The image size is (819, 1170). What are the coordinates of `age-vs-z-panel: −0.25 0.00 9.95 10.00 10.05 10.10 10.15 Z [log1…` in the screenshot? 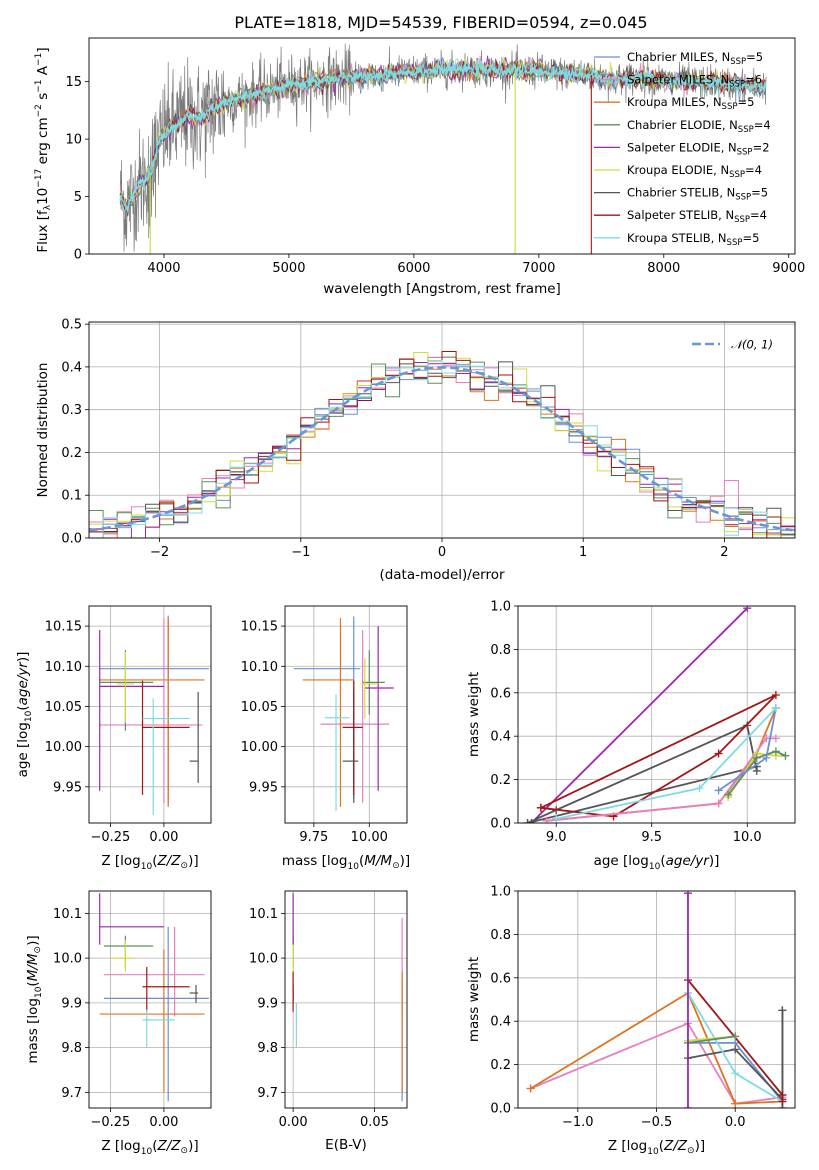 It's located at (113, 738).